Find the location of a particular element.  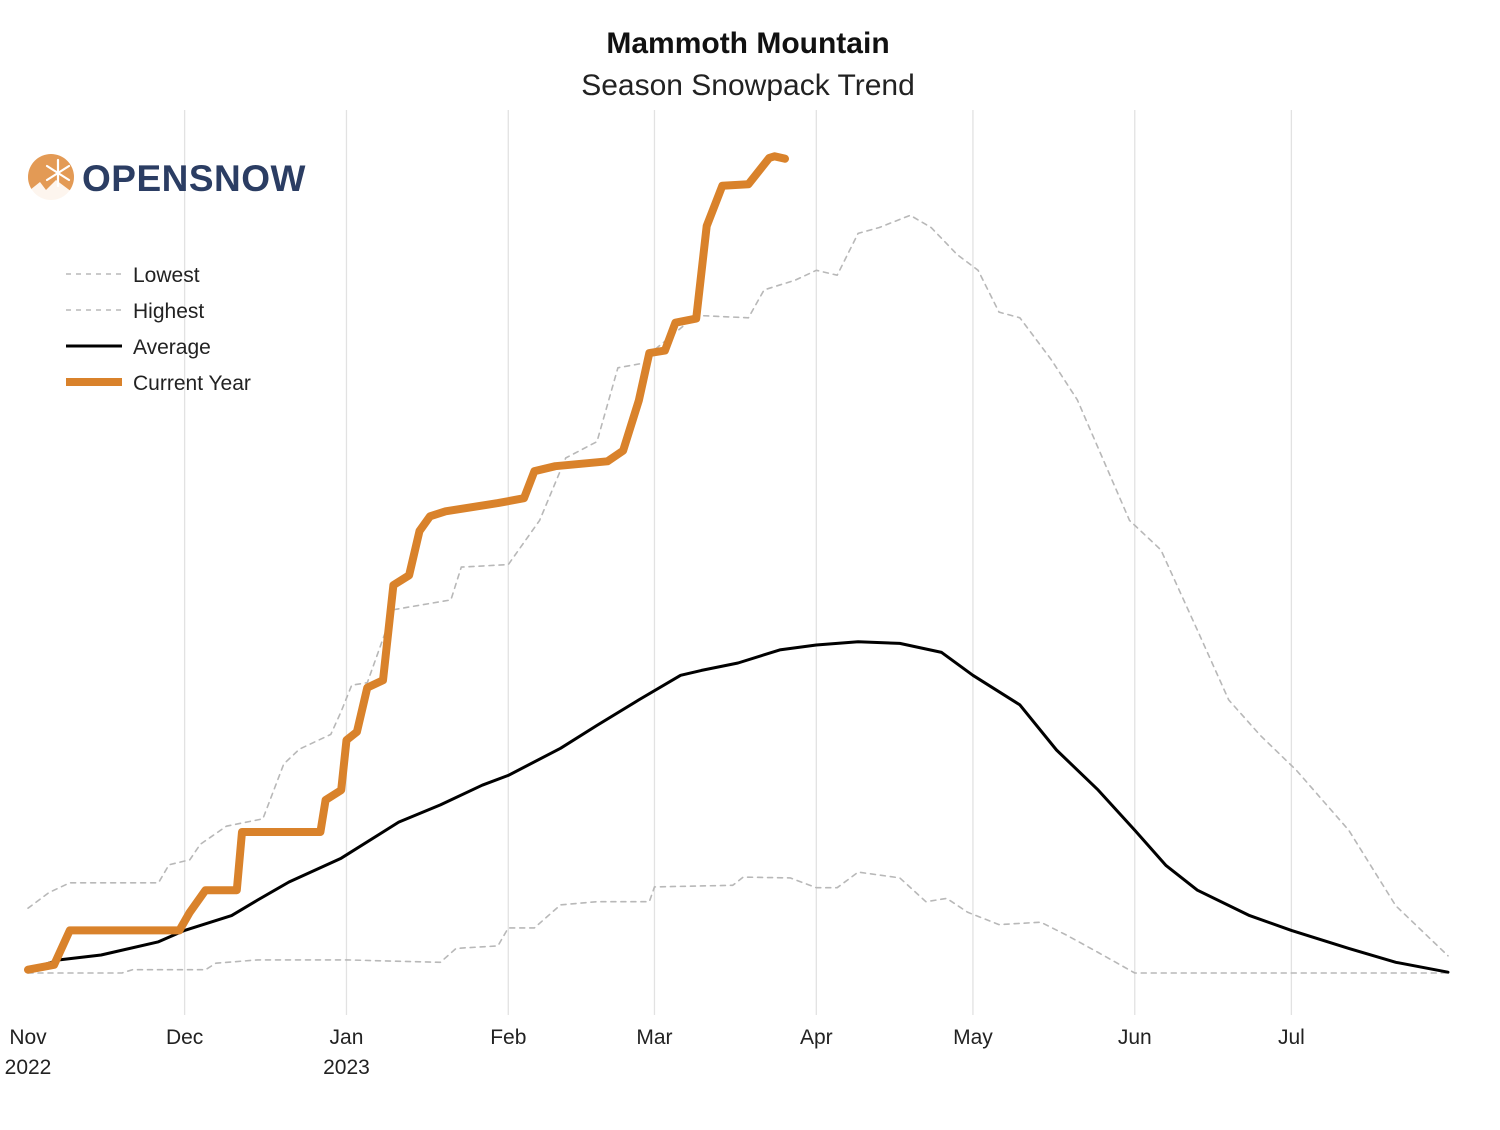

x-tick-label: Nov is located at coordinates (28, 1037).